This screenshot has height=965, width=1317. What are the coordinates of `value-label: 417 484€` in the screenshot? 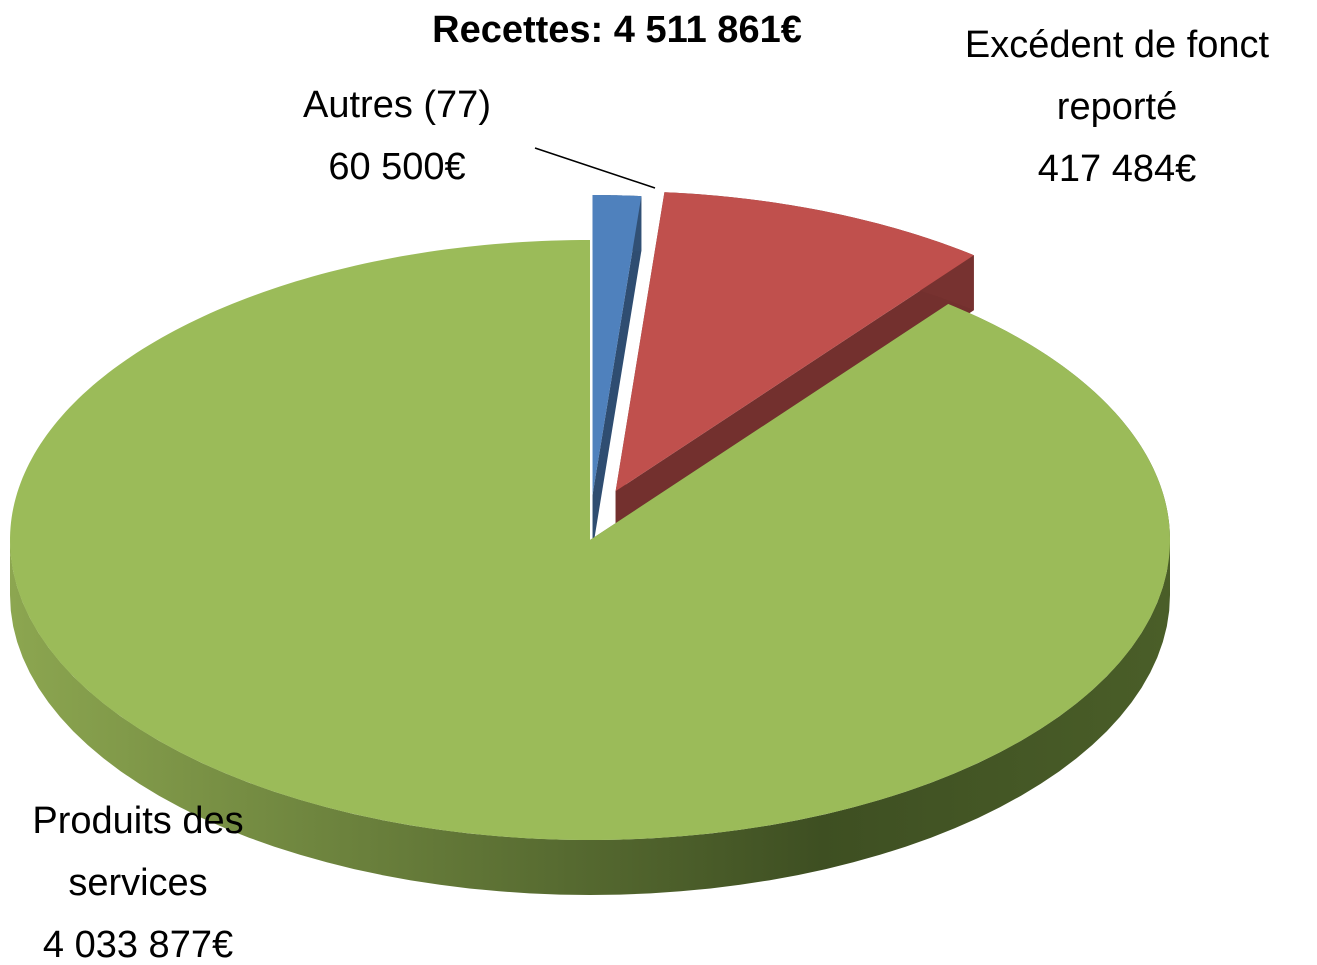 It's located at (1117, 169).